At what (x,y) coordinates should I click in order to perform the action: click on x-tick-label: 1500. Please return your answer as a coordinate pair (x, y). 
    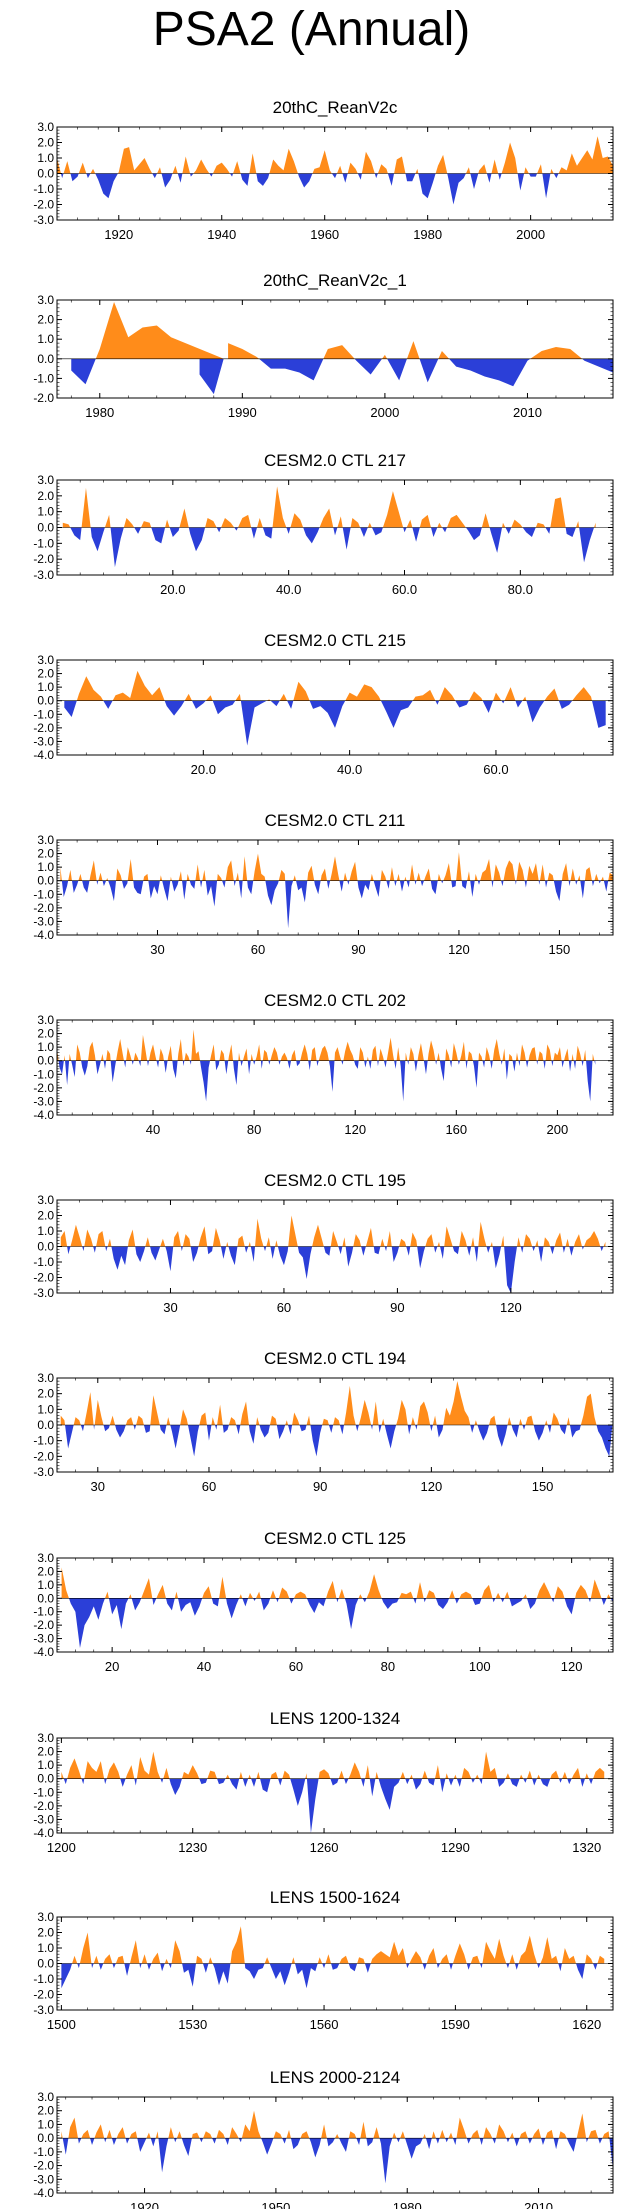
    Looking at the image, I should click on (61, 2024).